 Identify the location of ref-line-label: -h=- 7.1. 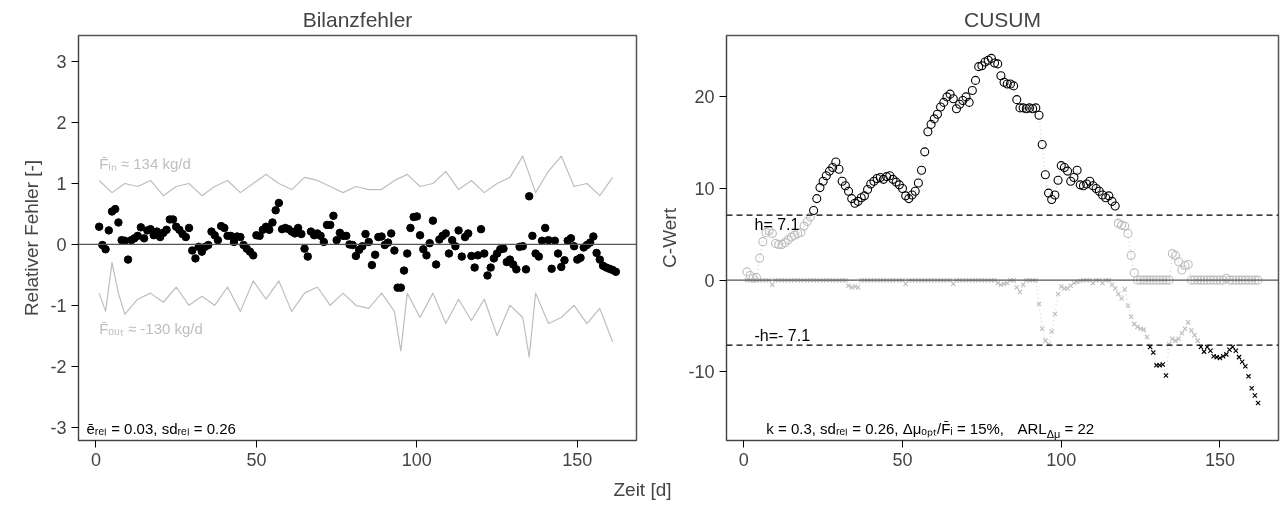
(782, 336).